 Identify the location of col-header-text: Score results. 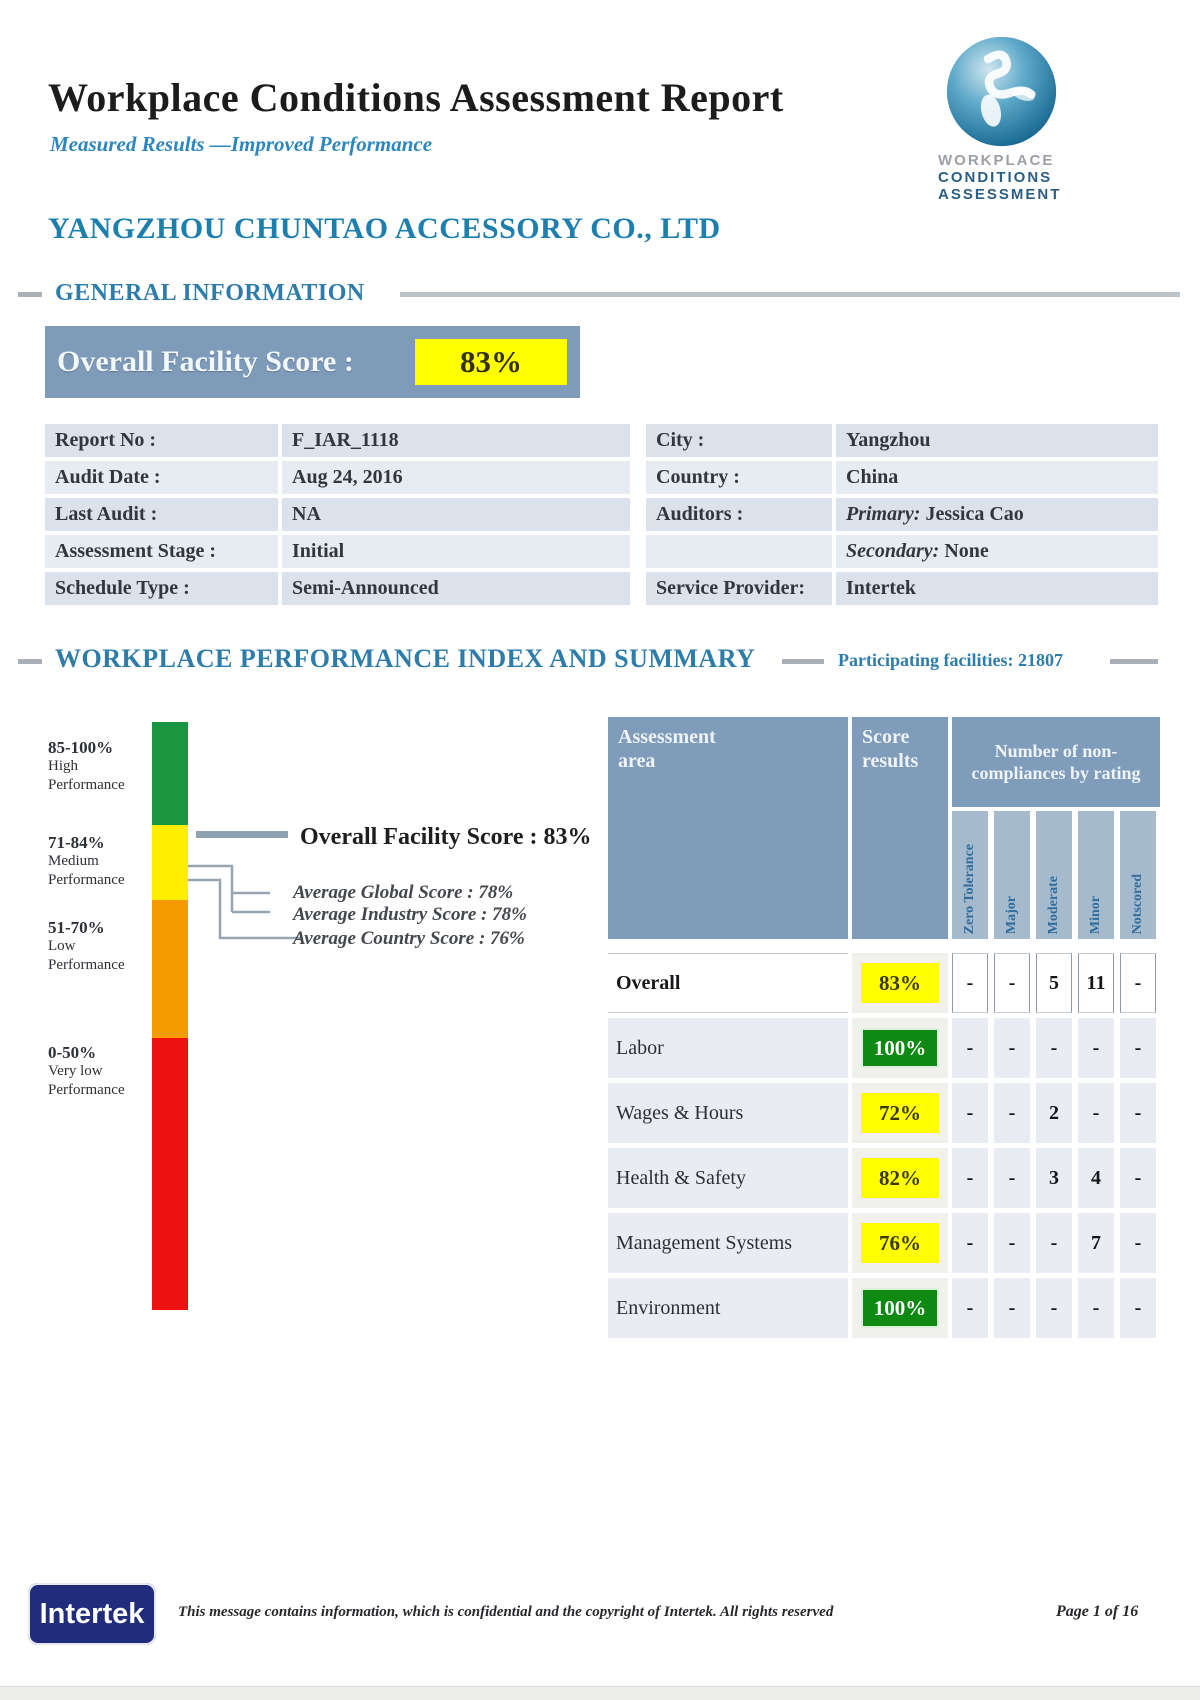
(890, 749).